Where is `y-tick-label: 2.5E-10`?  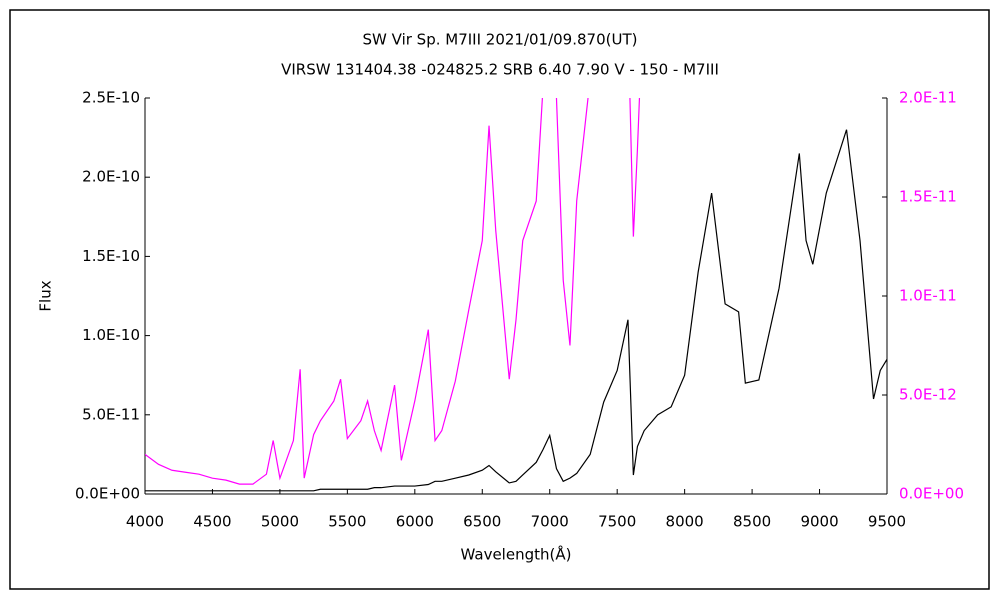 y-tick-label: 2.5E-10 is located at coordinates (111, 98).